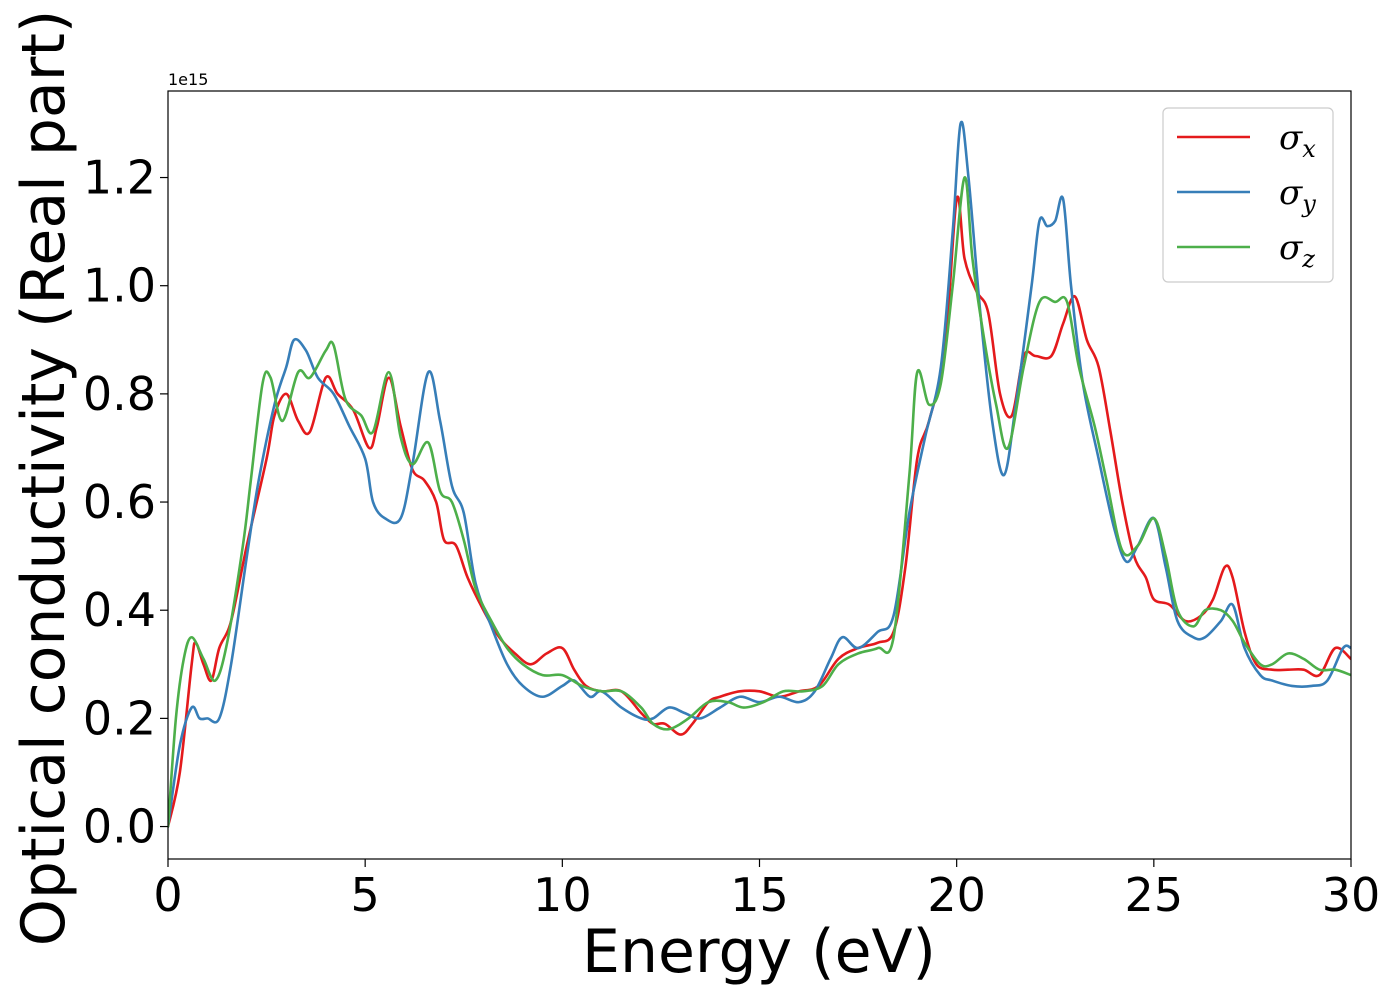  I want to click on y-axis-label: Optical conductivity (Real part), so click(44, 478).